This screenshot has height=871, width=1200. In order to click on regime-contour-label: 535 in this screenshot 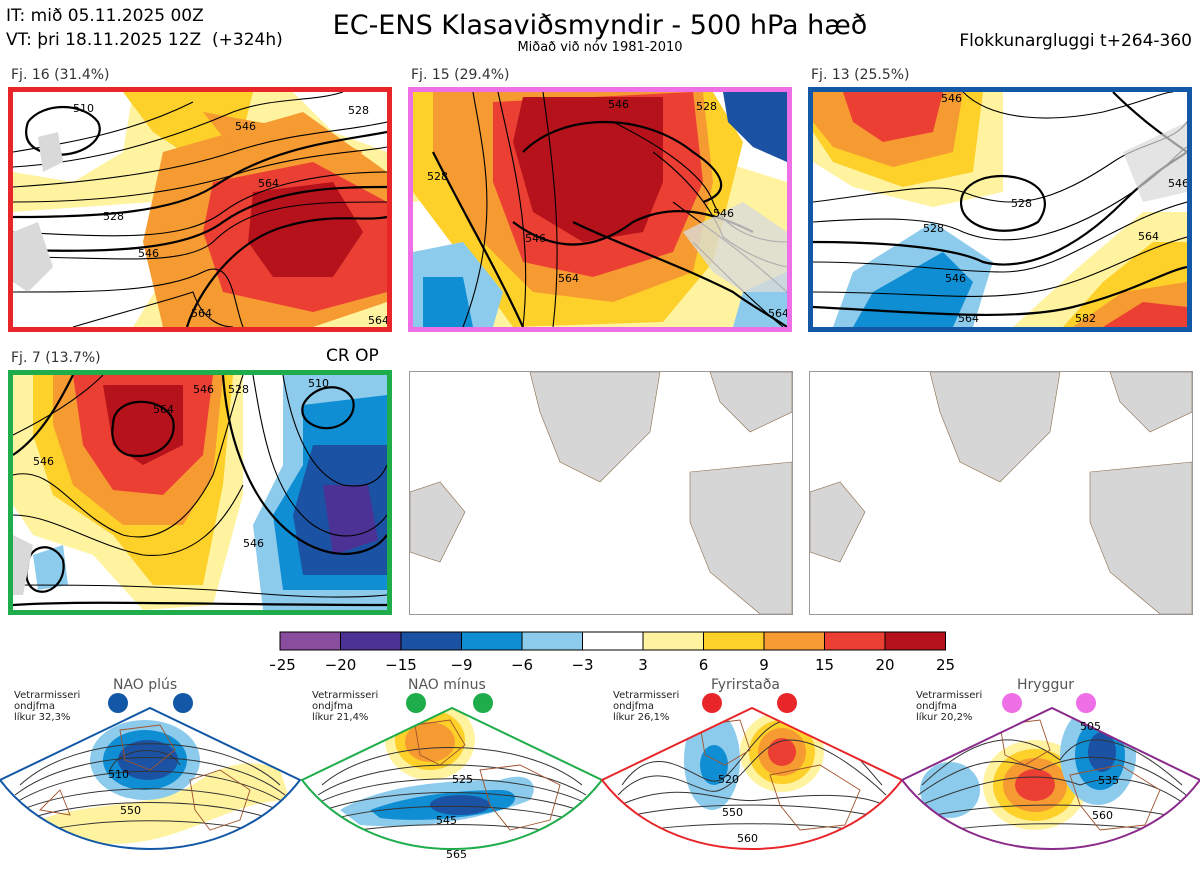, I will do `click(1108, 780)`.